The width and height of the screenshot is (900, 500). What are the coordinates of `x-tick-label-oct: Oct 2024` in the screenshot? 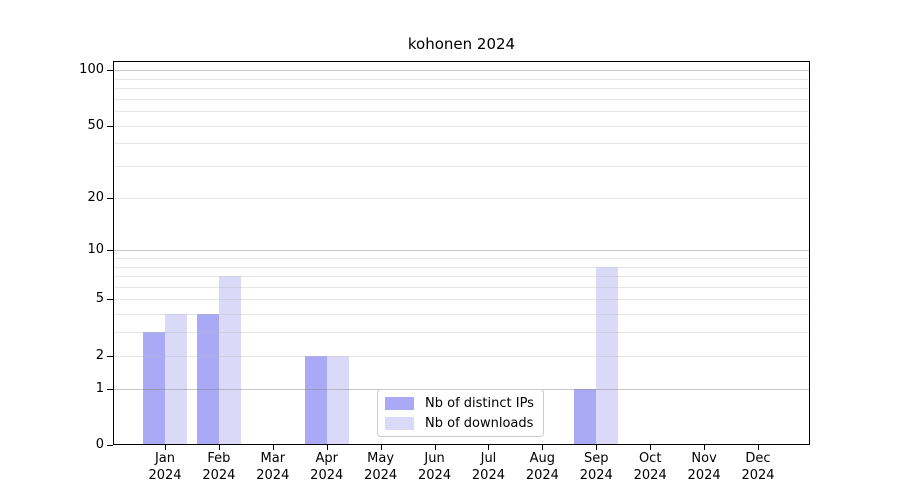 It's located at (650, 467).